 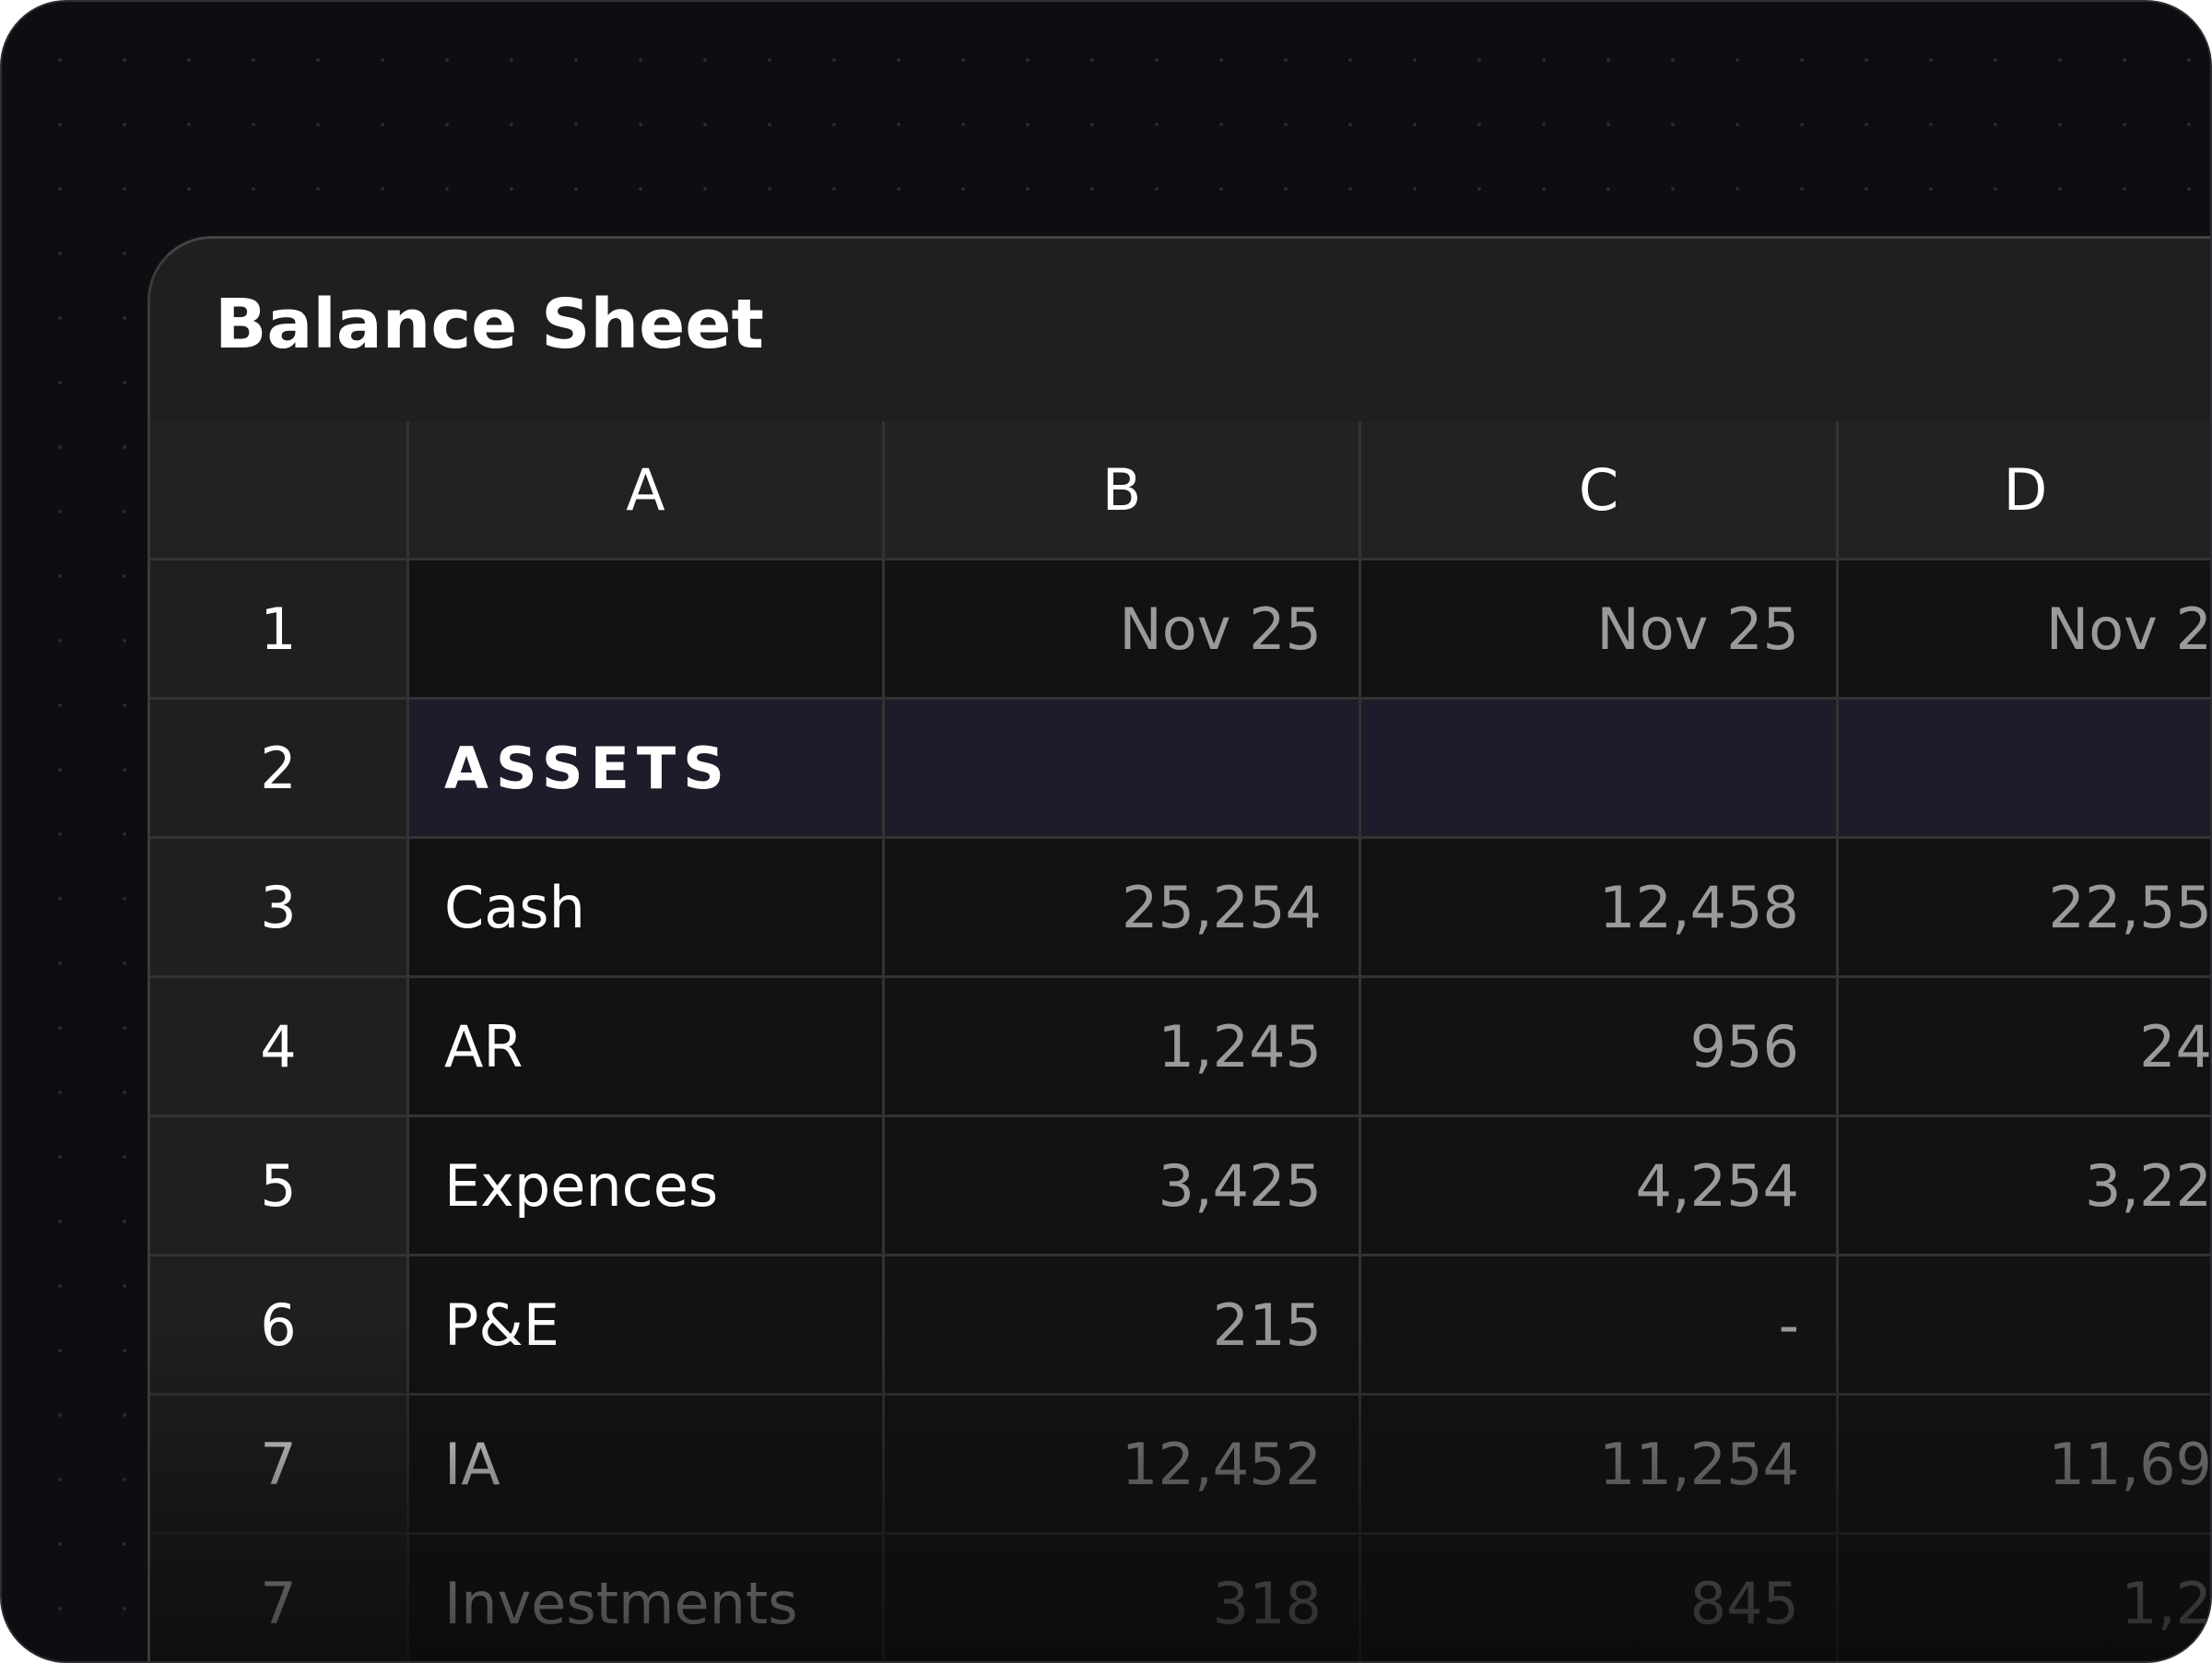 What do you see at coordinates (1123, 1326) in the screenshot?
I see `cell: 215` at bounding box center [1123, 1326].